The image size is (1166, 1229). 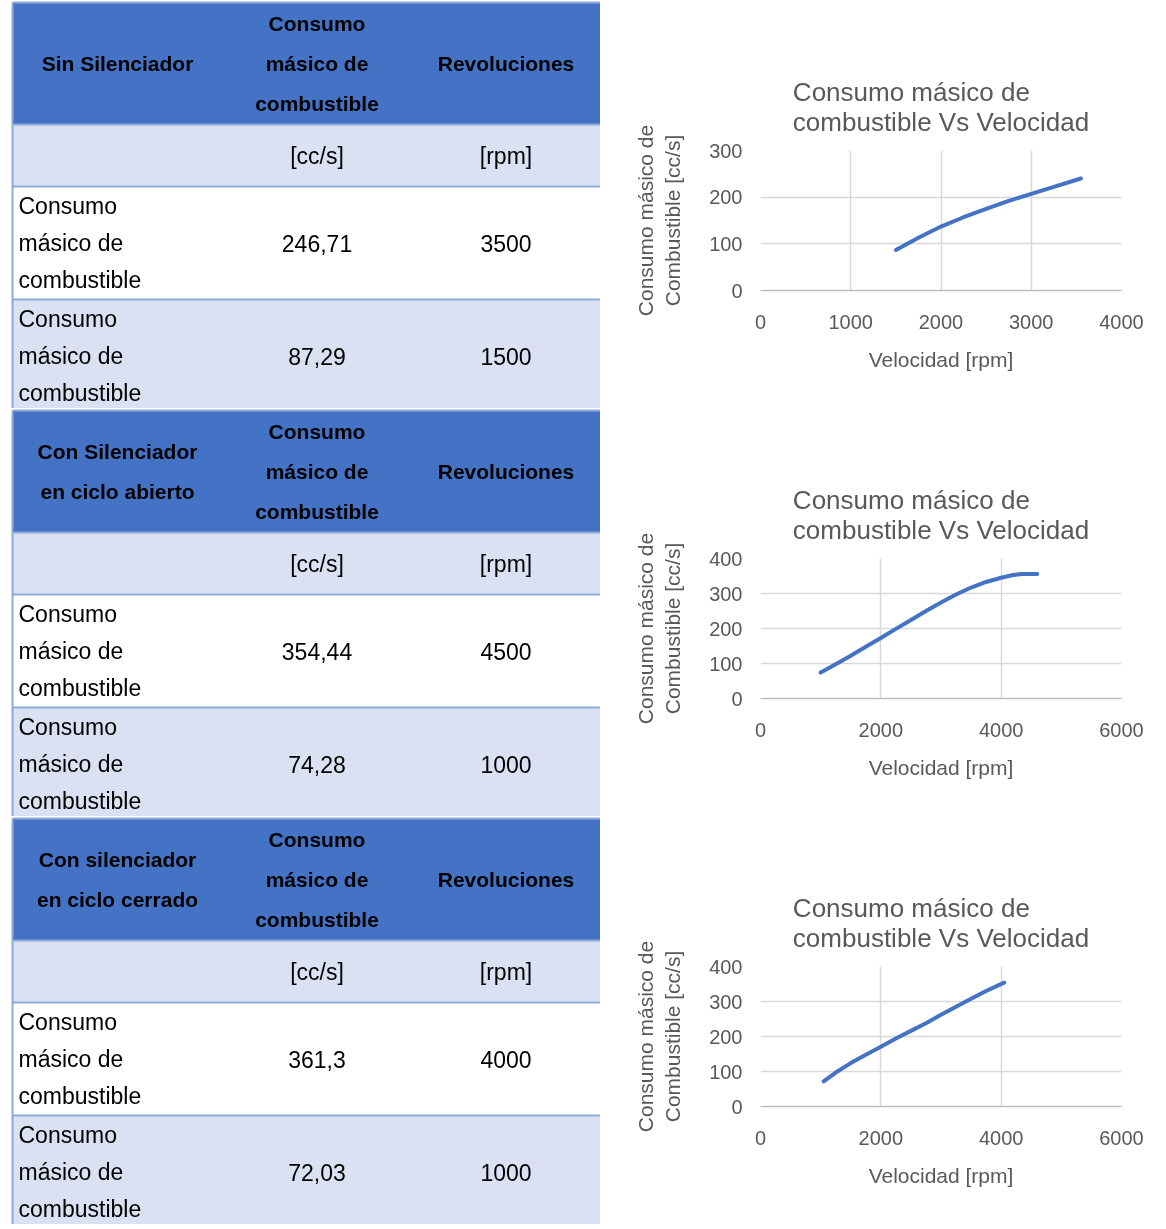 What do you see at coordinates (1031, 321) in the screenshot?
I see `x-tick-label: 3000` at bounding box center [1031, 321].